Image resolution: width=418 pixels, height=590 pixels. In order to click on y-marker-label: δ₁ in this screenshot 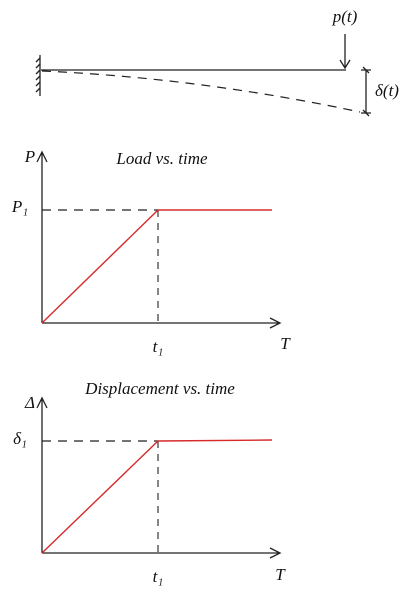, I will do `click(20, 438)`.